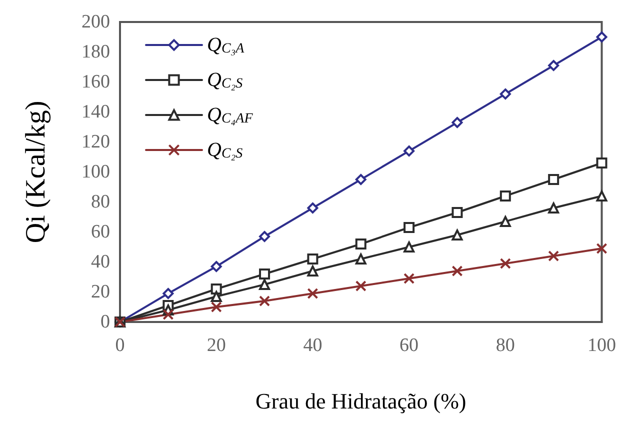 Image resolution: width=619 pixels, height=428 pixels. I want to click on y-tick-label: 20, so click(100, 292).